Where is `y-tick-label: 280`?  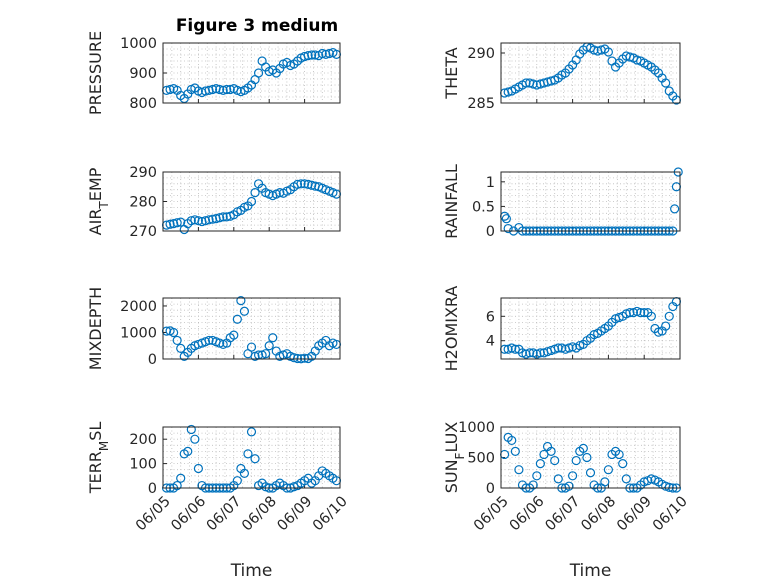 y-tick-label: 280 is located at coordinates (143, 203).